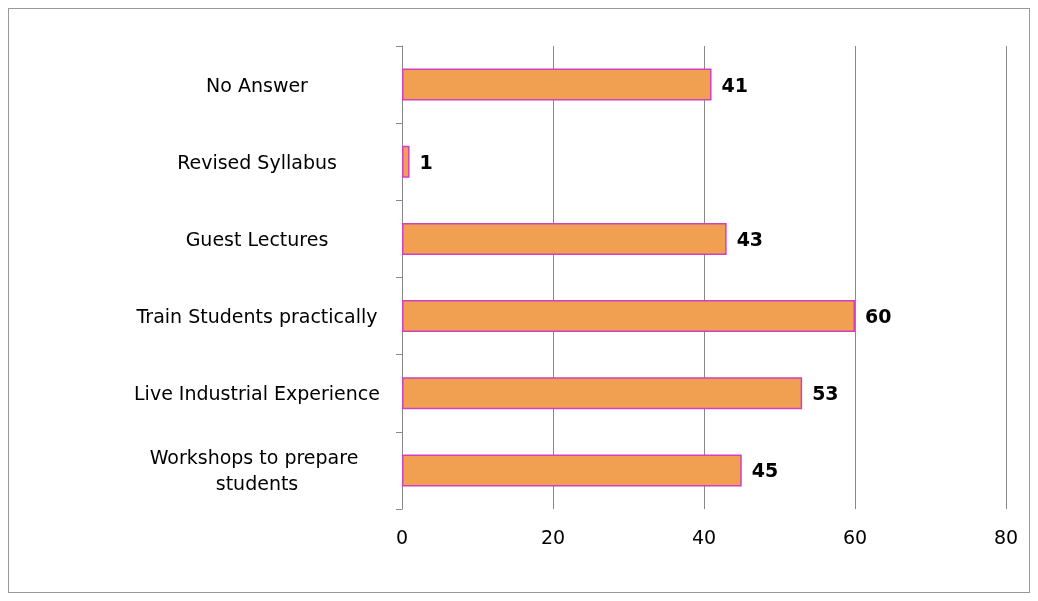  I want to click on x-tick-label: 0, so click(402, 536).